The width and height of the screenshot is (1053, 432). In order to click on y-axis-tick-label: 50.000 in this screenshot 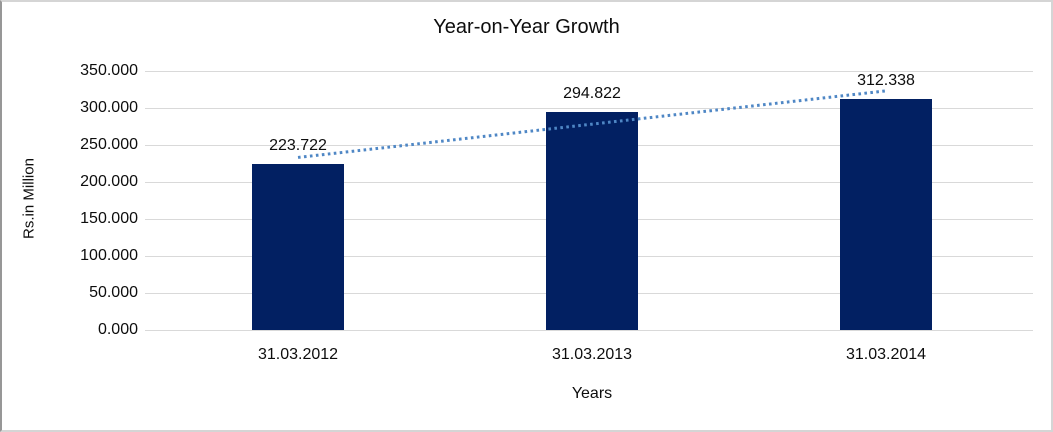, I will do `click(113, 292)`.